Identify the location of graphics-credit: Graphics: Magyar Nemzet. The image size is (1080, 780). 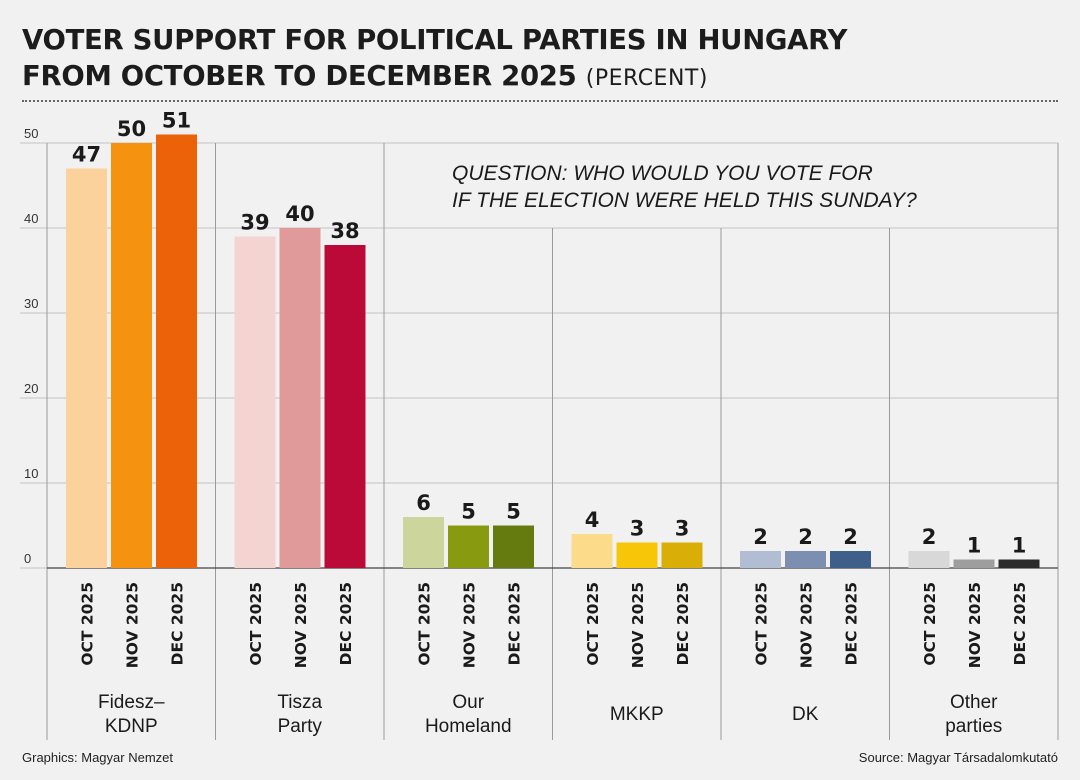
(97, 757).